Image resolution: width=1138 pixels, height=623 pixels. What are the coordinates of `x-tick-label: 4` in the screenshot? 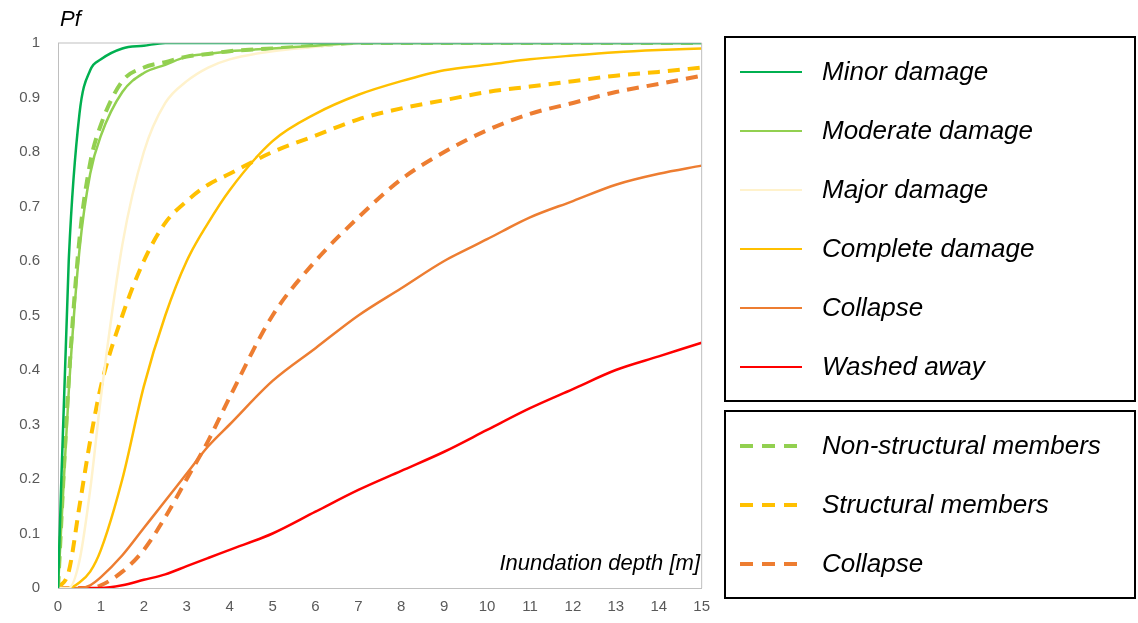 It's located at (229, 606).